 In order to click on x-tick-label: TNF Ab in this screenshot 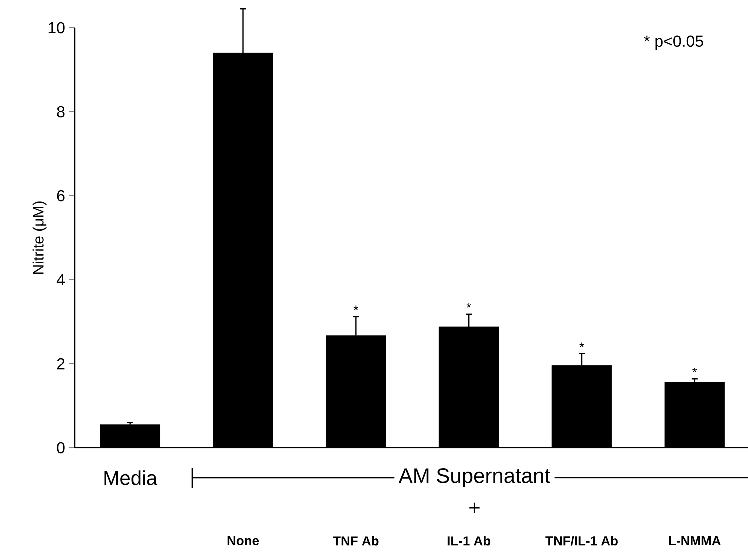, I will do `click(356, 541)`.